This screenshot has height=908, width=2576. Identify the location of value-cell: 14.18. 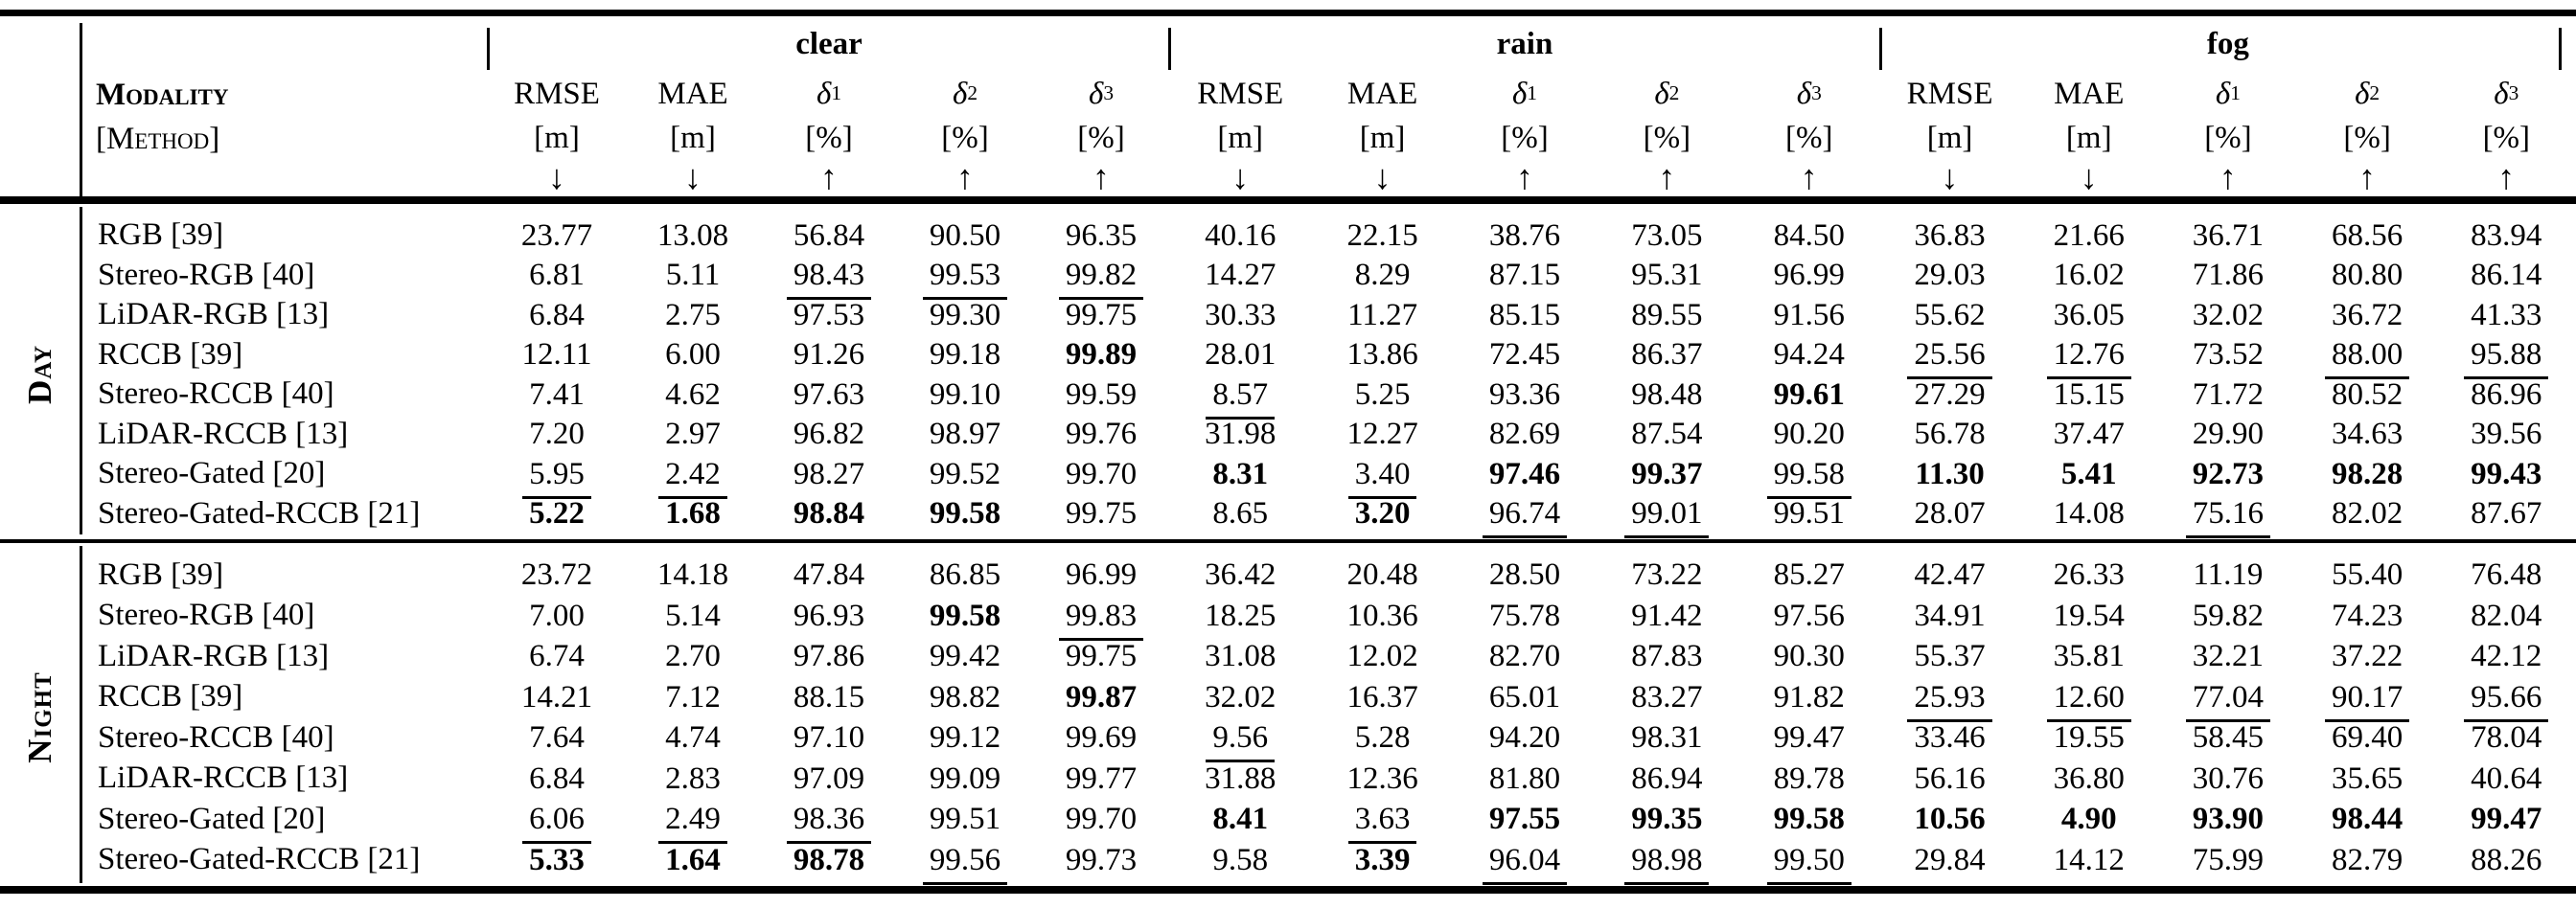
(693, 575).